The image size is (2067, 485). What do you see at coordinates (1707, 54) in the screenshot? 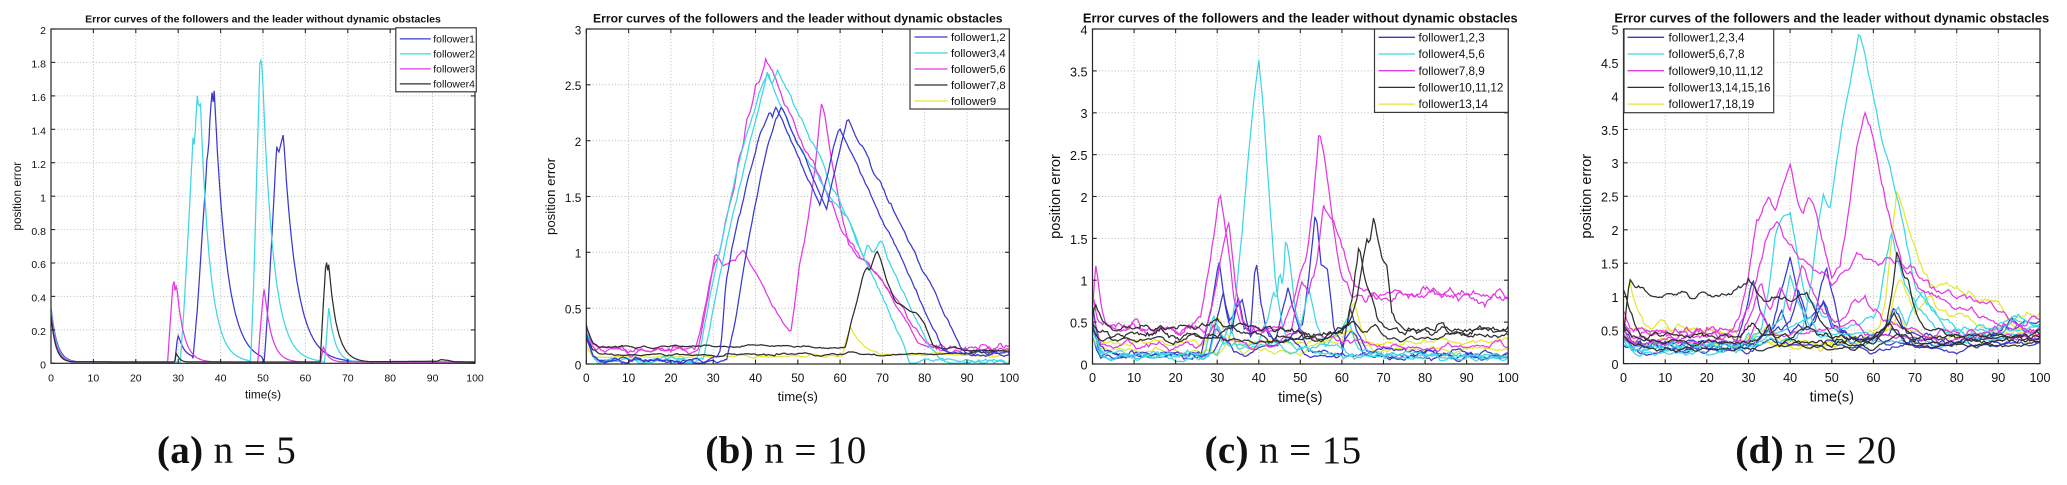
I see `svg-text: follower5,6,7,8` at bounding box center [1707, 54].